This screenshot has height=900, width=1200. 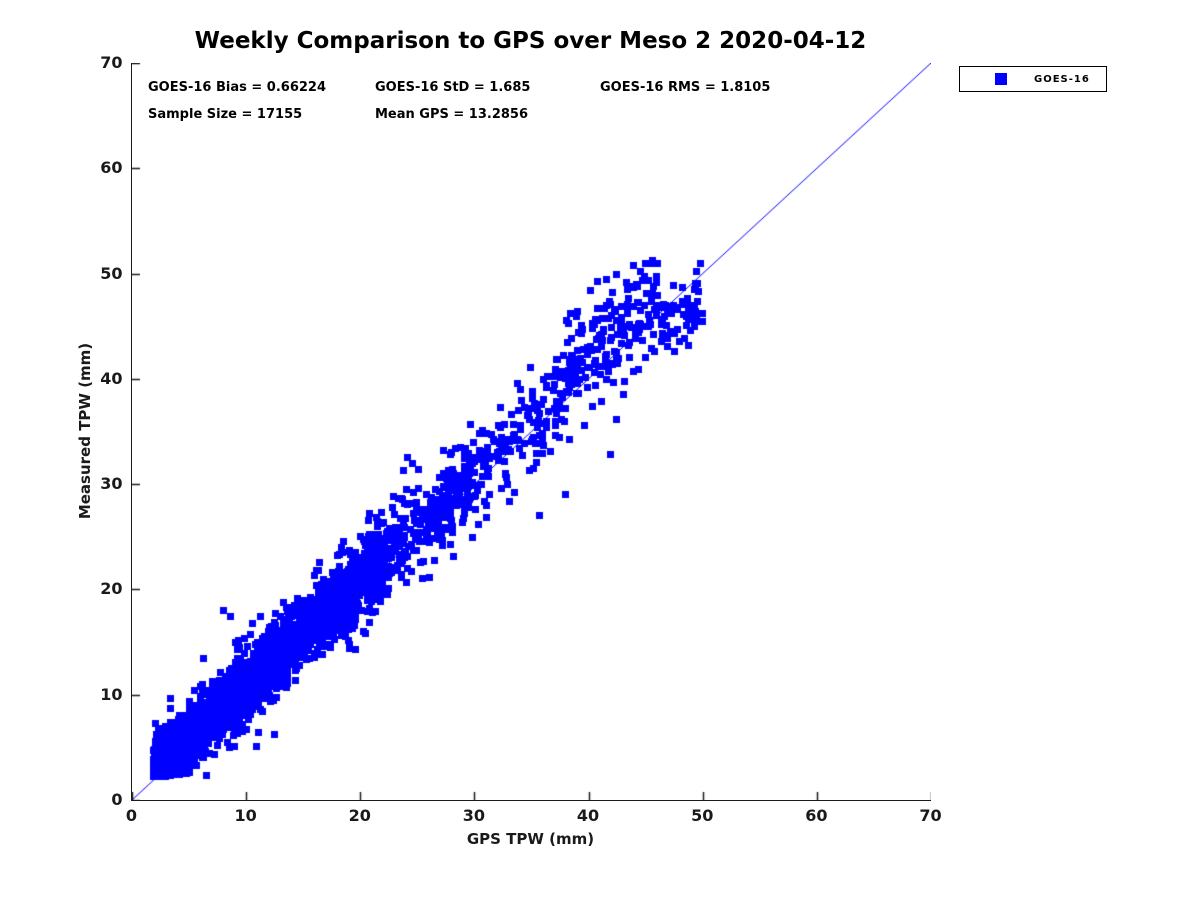 I want to click on legend: GOES-16, so click(x=1033, y=79).